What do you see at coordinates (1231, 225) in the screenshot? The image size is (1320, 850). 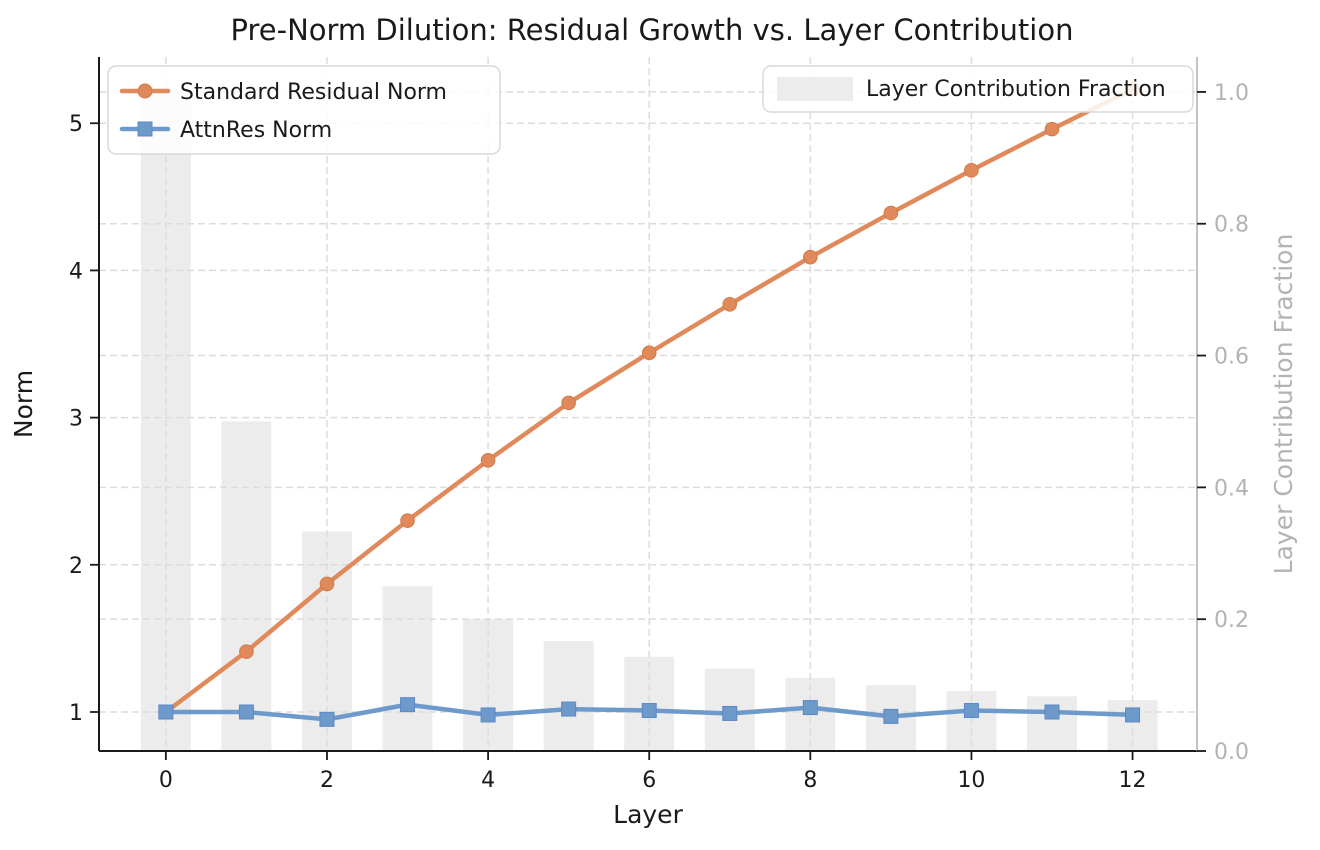 I see `right-tick-label: 0.8` at bounding box center [1231, 225].